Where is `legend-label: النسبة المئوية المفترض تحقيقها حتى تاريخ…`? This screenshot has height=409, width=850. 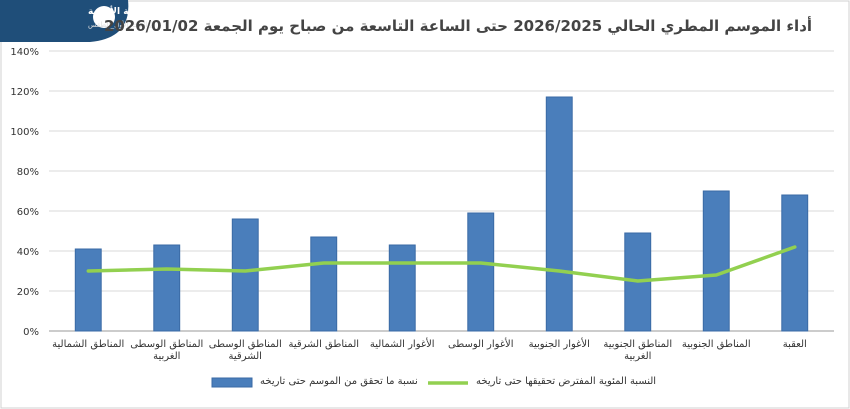
legend-label: النسبة المئوية المفترض تحقيقها حتى تاريخ… is located at coordinates (566, 381).